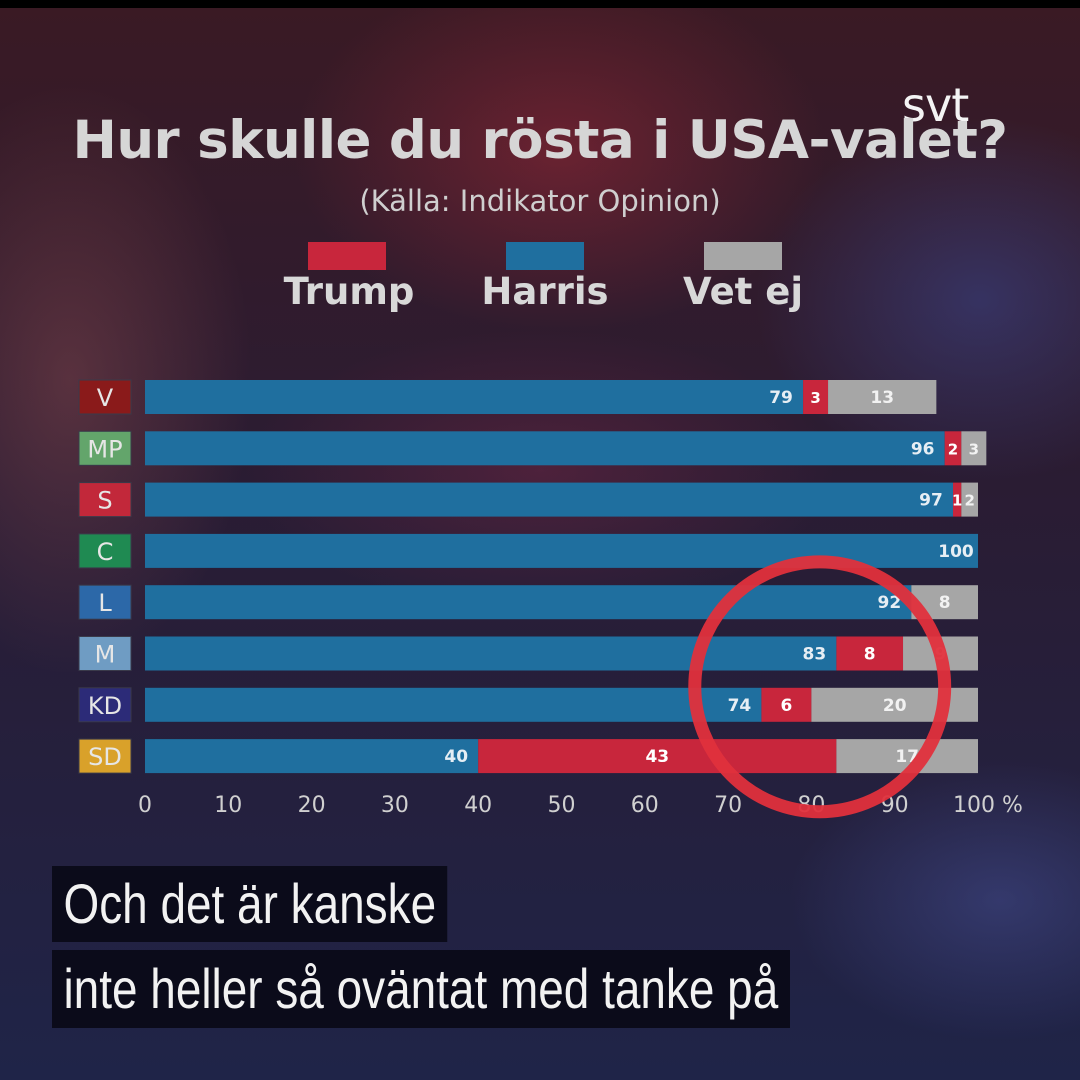 This screenshot has height=1080, width=1080. What do you see at coordinates (549, 499) in the screenshot?
I see `bar-harris-s` at bounding box center [549, 499].